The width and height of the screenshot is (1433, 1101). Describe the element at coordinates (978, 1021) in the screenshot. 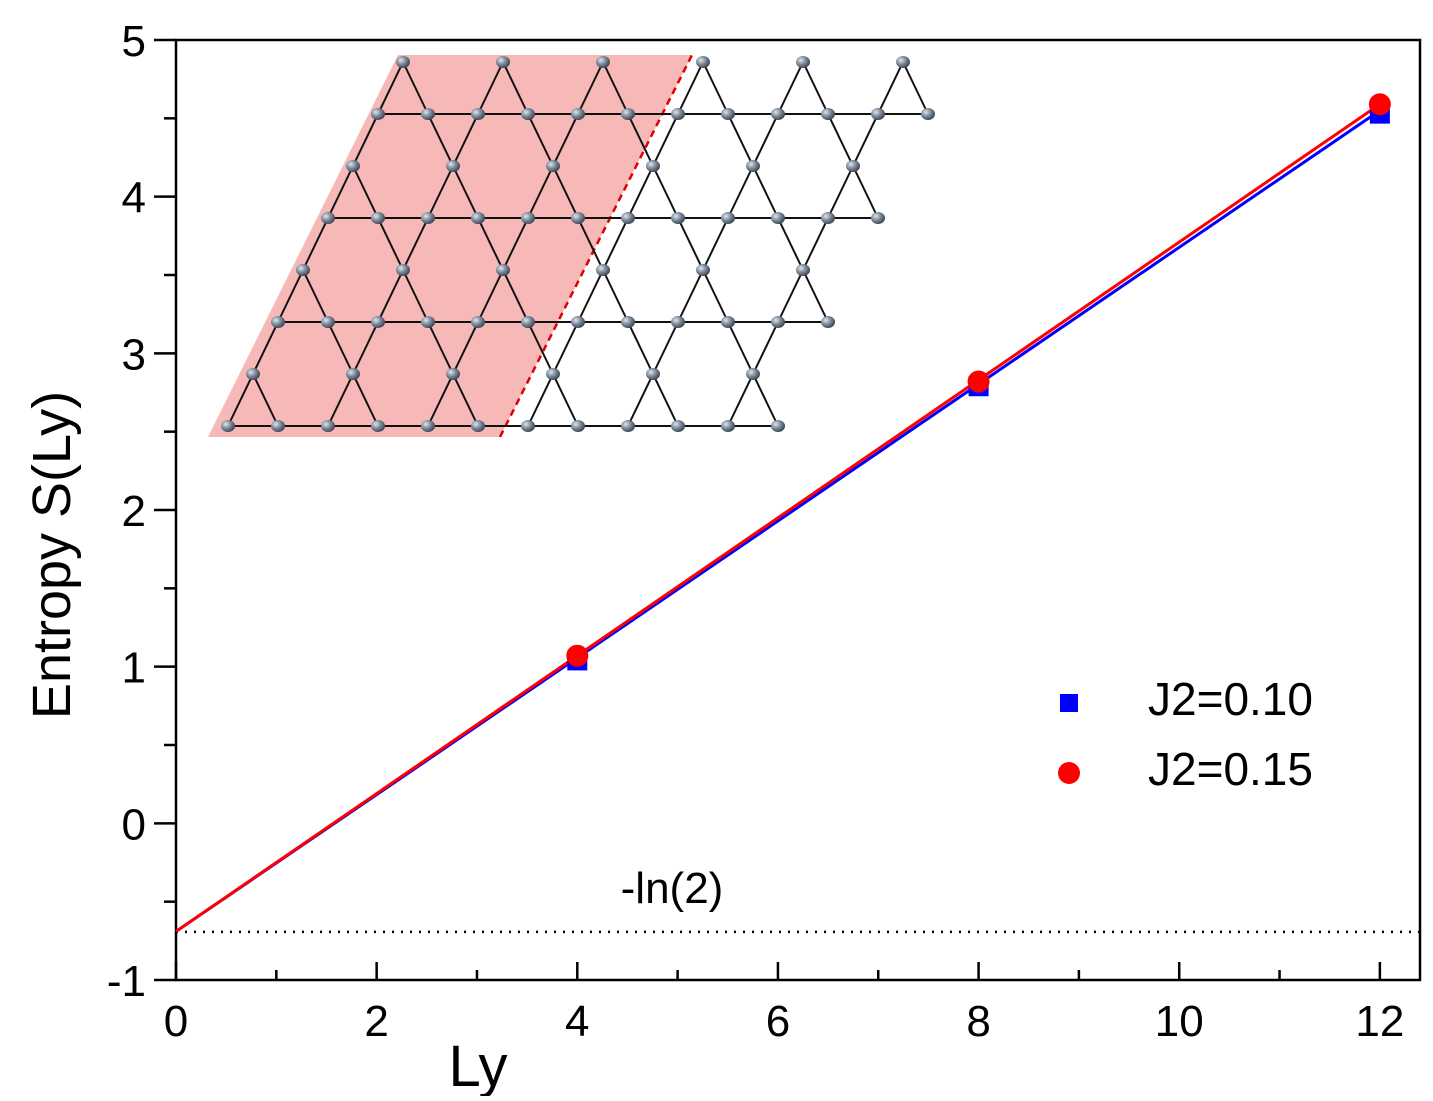

I see `x-tick-label: 8` at that location.